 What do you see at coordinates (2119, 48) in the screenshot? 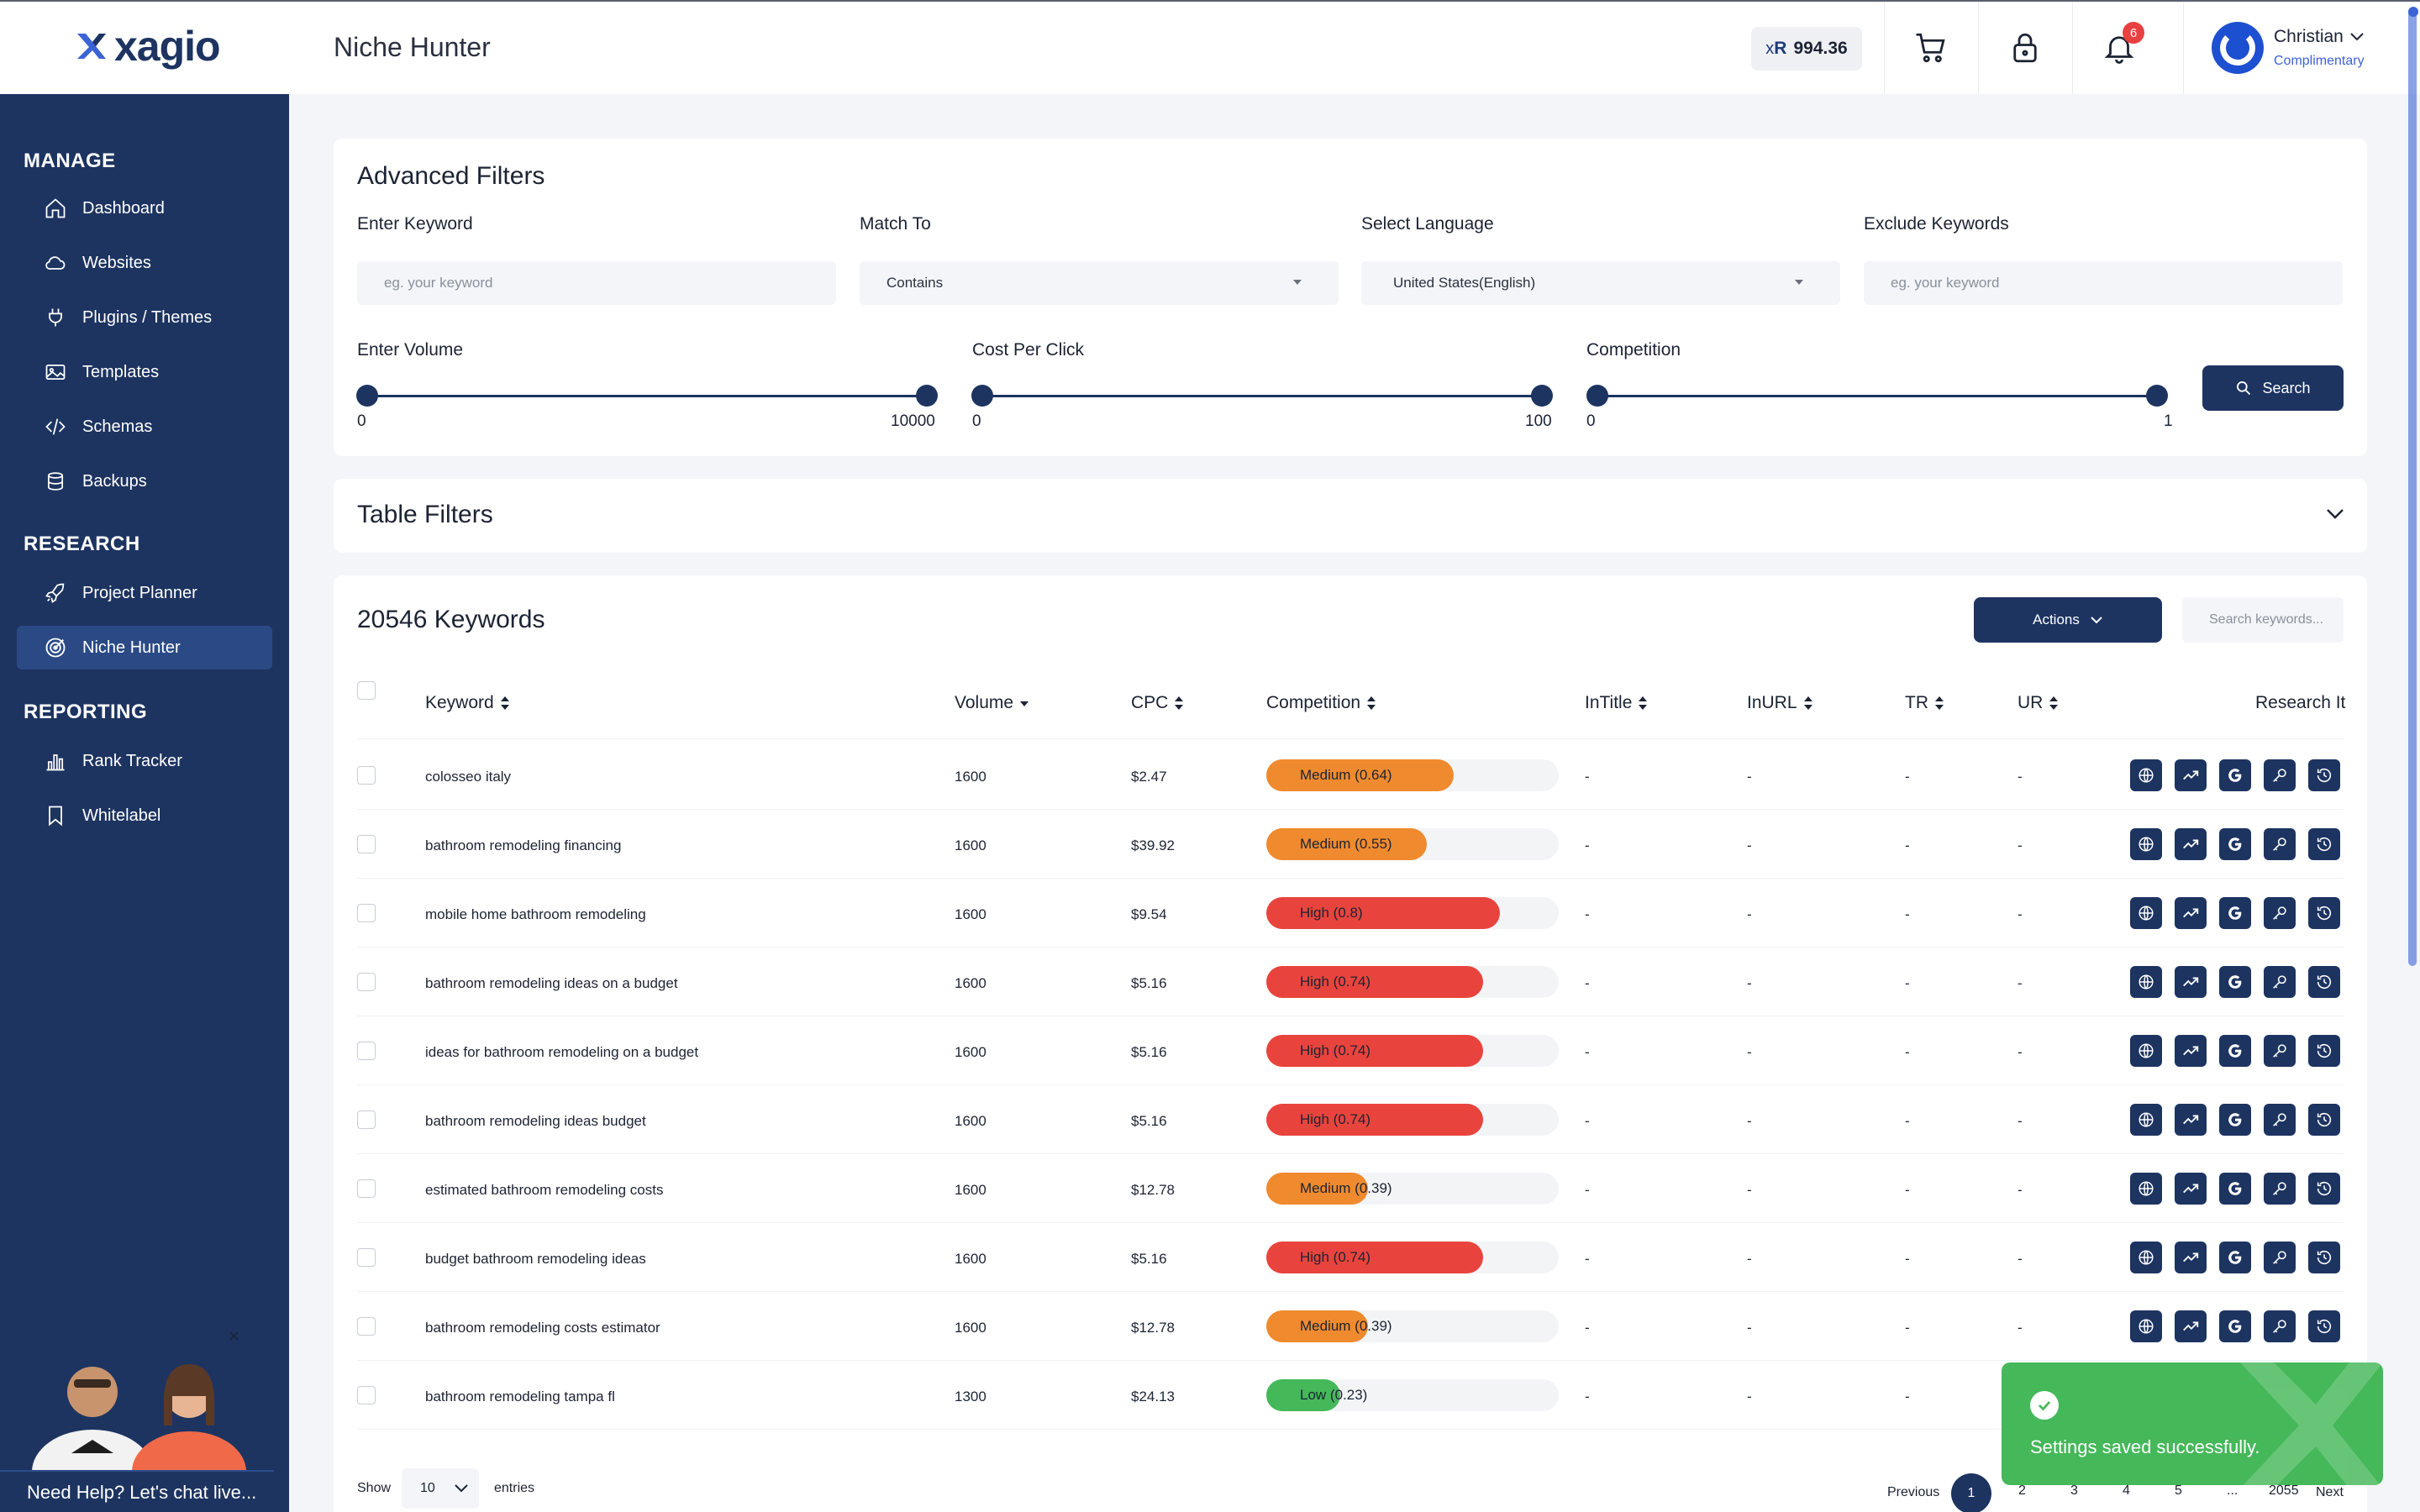
I see `bell-icon` at bounding box center [2119, 48].